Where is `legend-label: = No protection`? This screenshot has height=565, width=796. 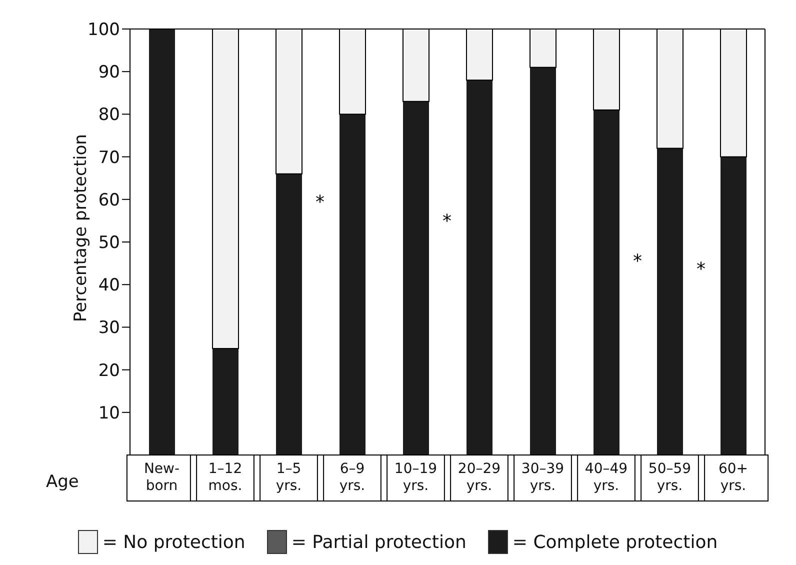 legend-label: = No protection is located at coordinates (173, 542).